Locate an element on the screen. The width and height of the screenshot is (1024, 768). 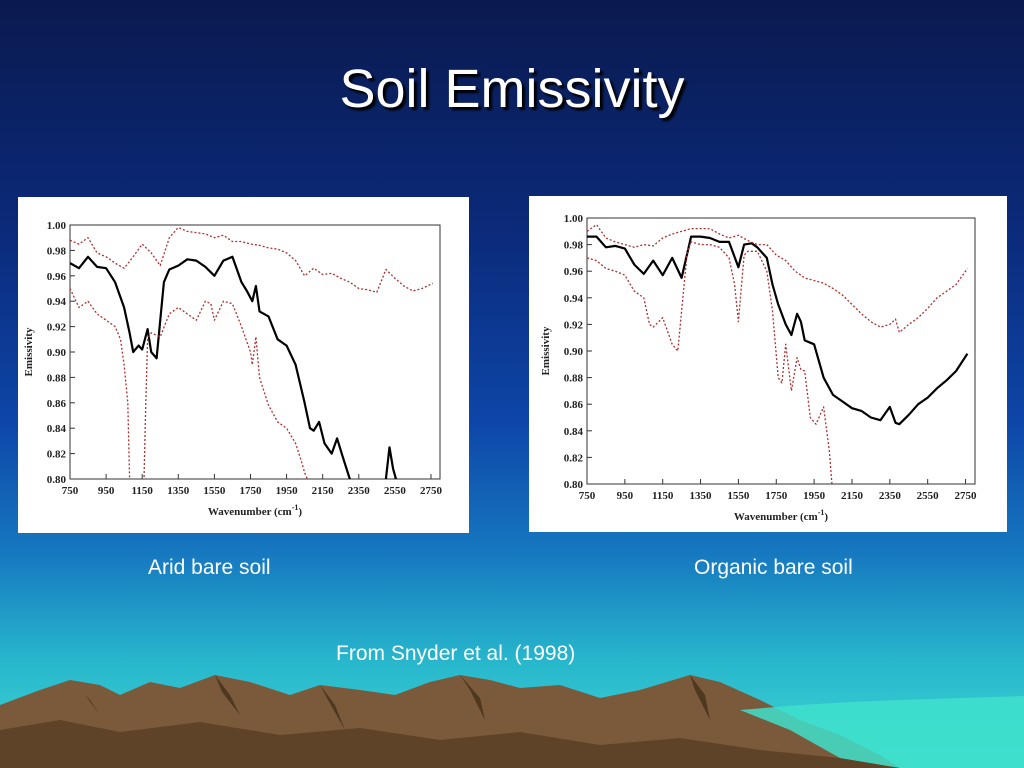
caption-arid: Arid bare soil is located at coordinates (209, 567).